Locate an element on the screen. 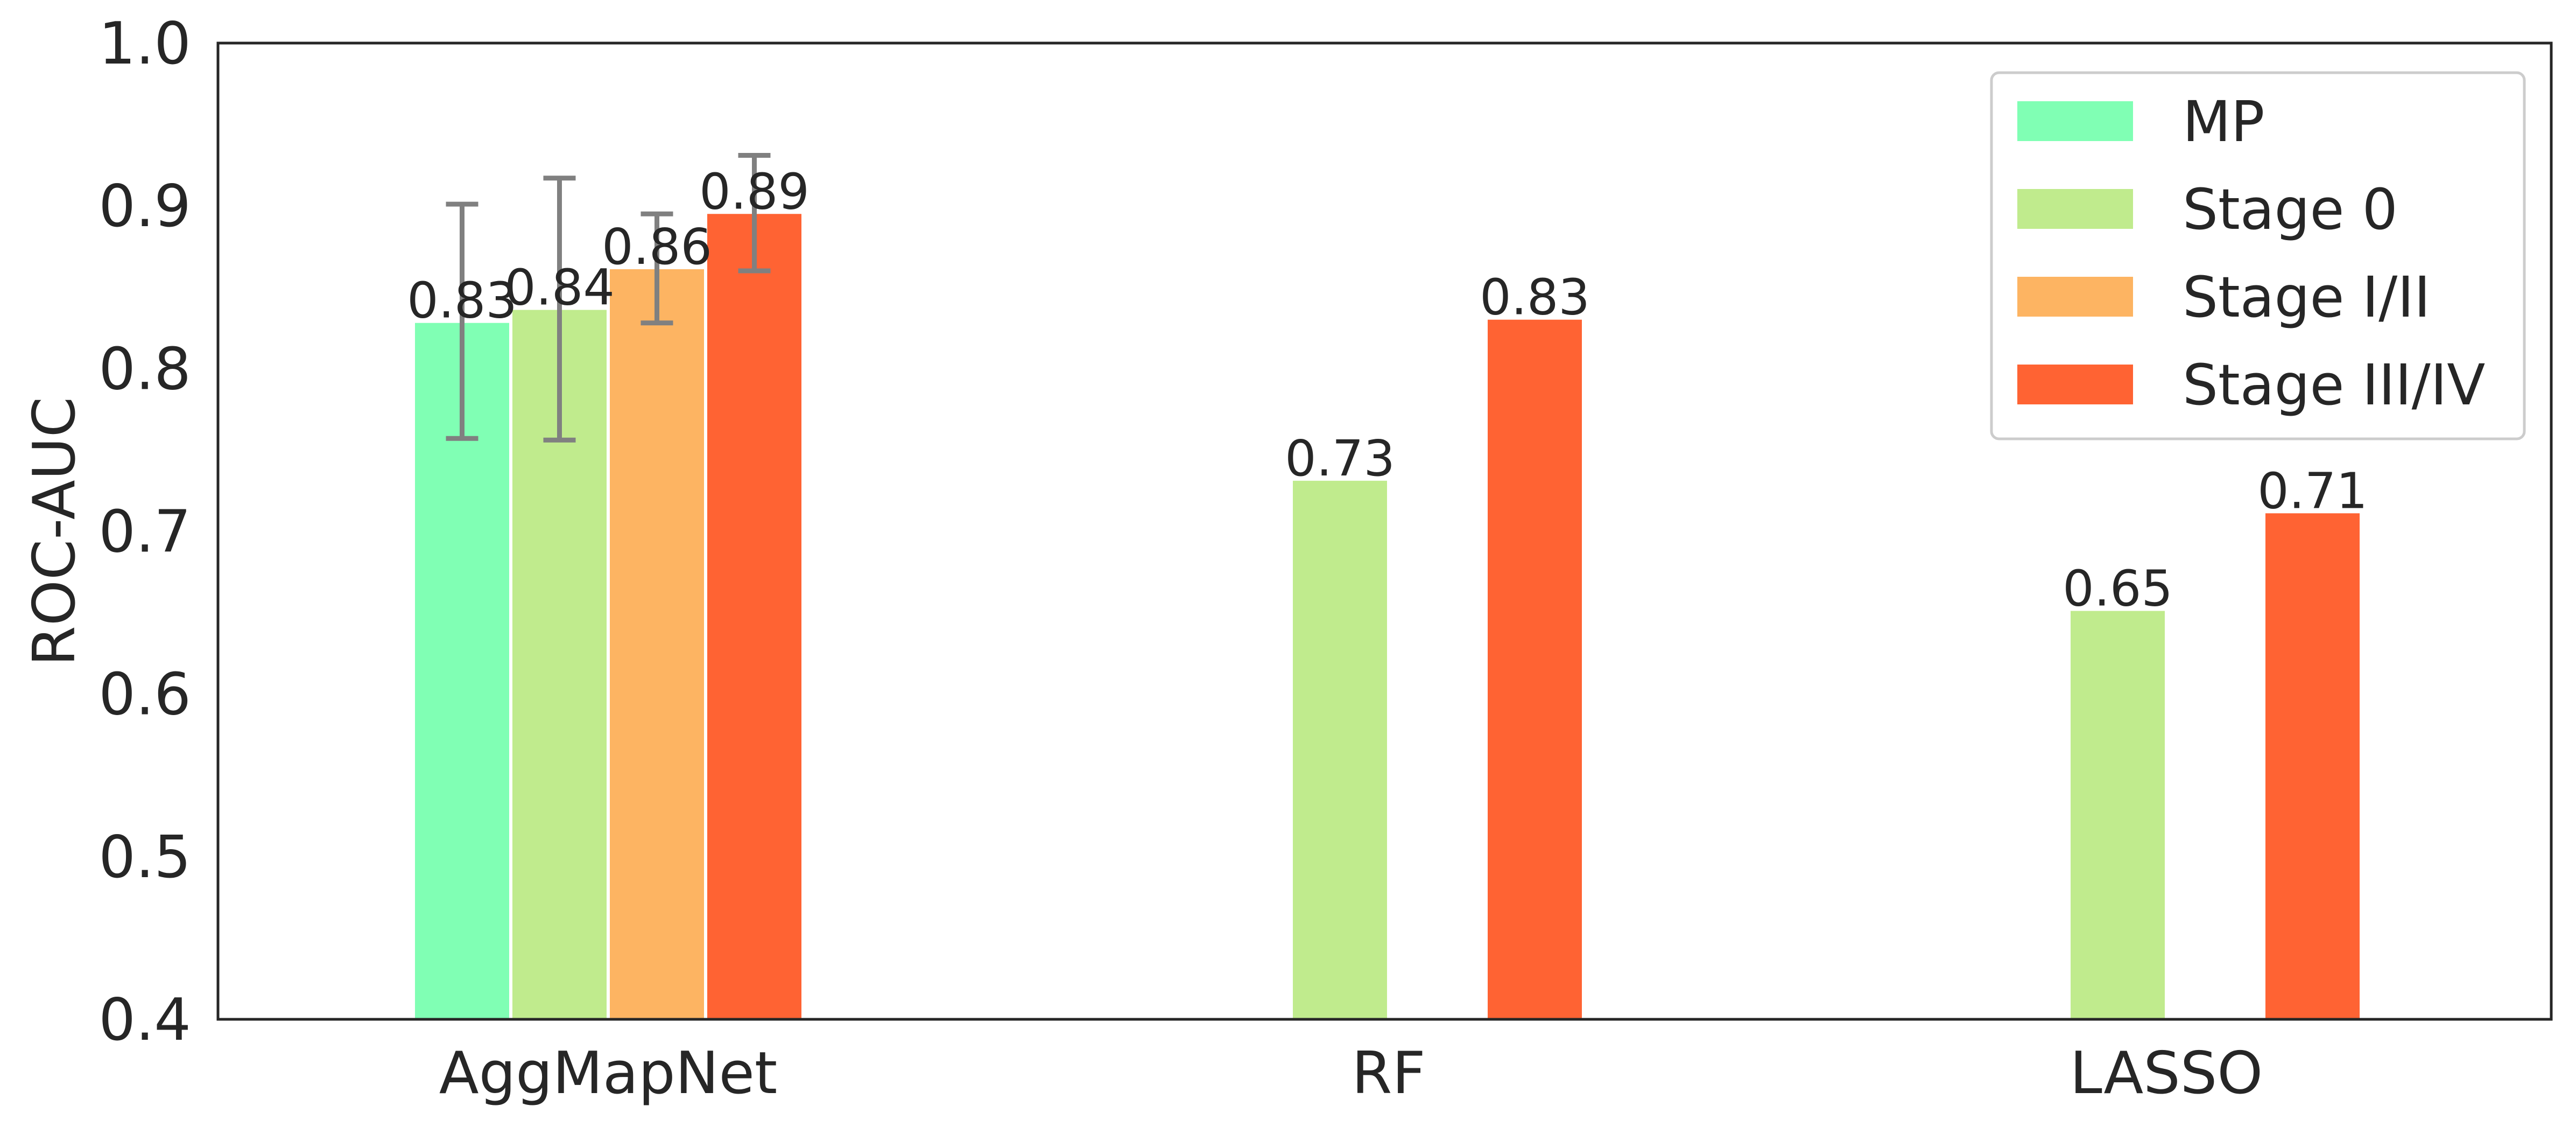 The width and height of the screenshot is (2576, 1127). y-tick-label: 1.0 is located at coordinates (144, 44).